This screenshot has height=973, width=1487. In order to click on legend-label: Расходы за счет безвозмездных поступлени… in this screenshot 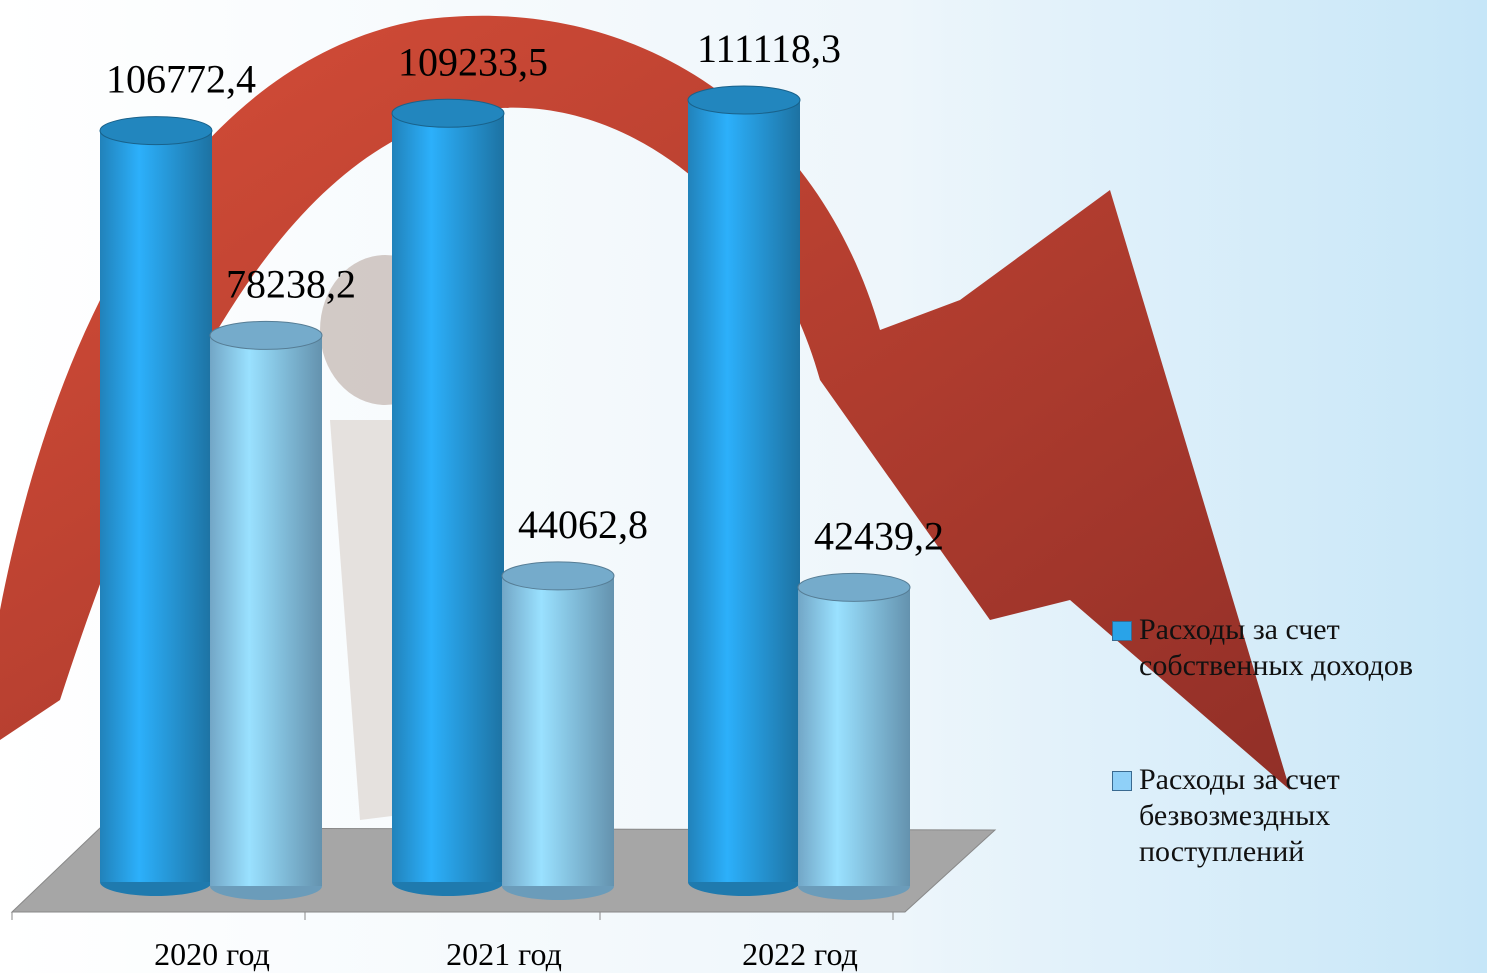, I will do `click(1239, 815)`.